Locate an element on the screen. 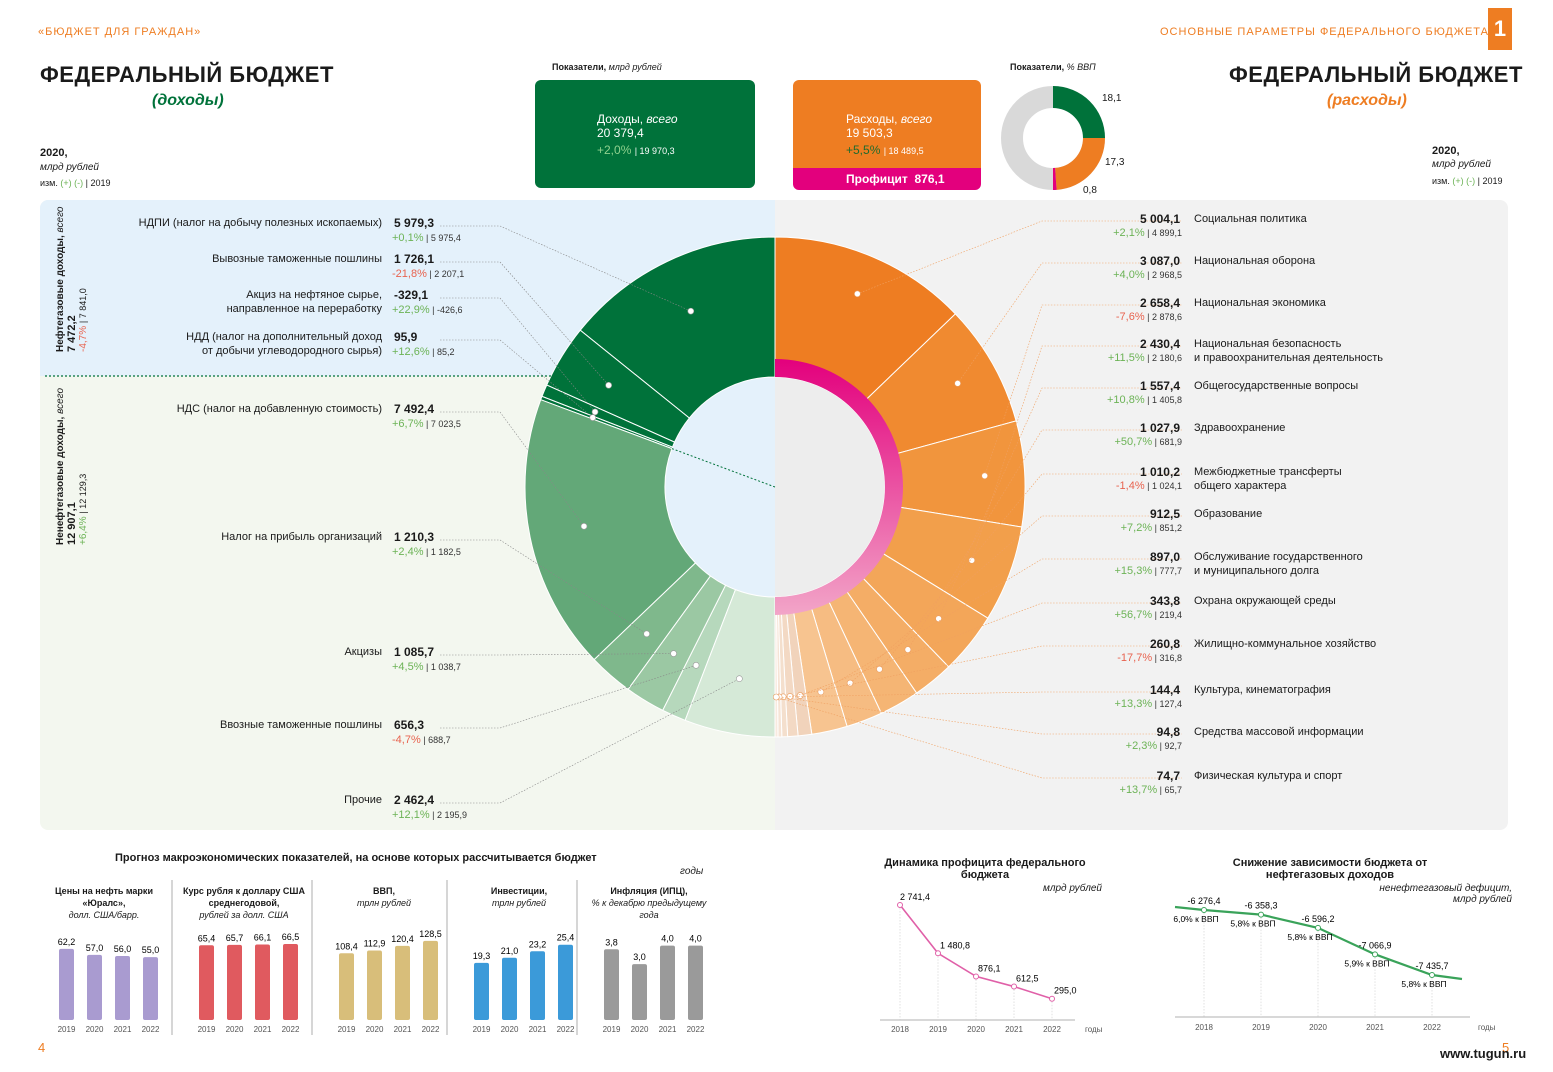  income-unit: млрд рублей is located at coordinates (69, 167).